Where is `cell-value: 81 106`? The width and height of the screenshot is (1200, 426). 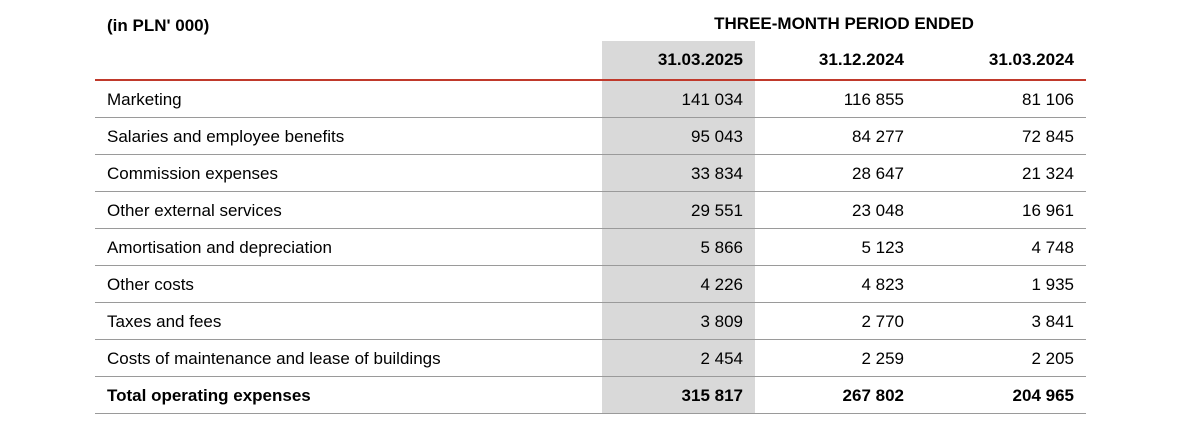
cell-value: 81 106 is located at coordinates (1048, 99).